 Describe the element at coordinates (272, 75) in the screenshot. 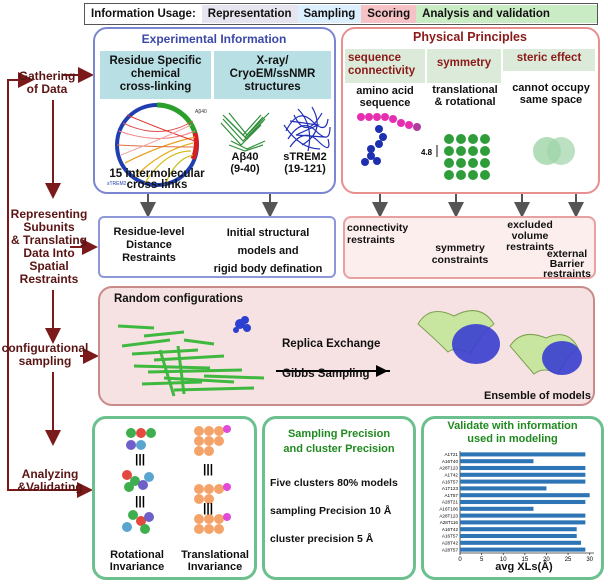

I see `xray-header: X-ray/ CryoEM/ssNMR structures` at that location.